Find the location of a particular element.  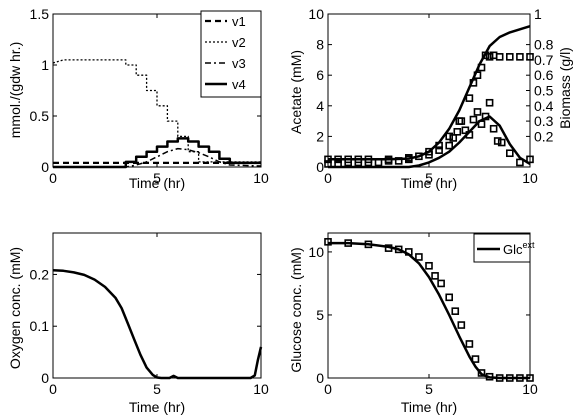

p3-plot-area is located at coordinates (157, 324).